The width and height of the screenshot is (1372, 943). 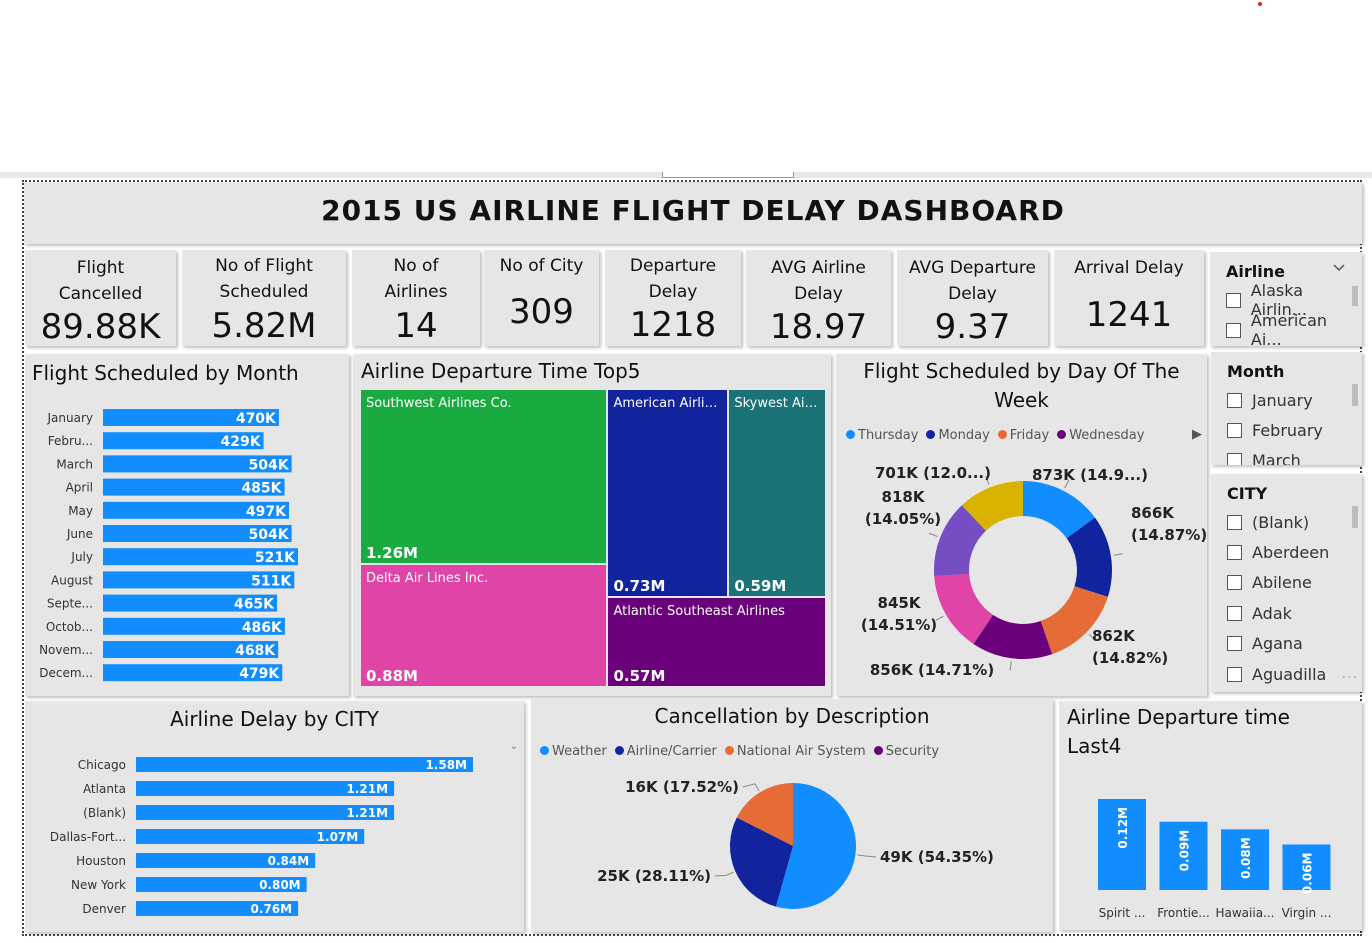 What do you see at coordinates (972, 298) in the screenshot?
I see `kpi-avg-departure-delay: AVG Departure Delay 9.37` at bounding box center [972, 298].